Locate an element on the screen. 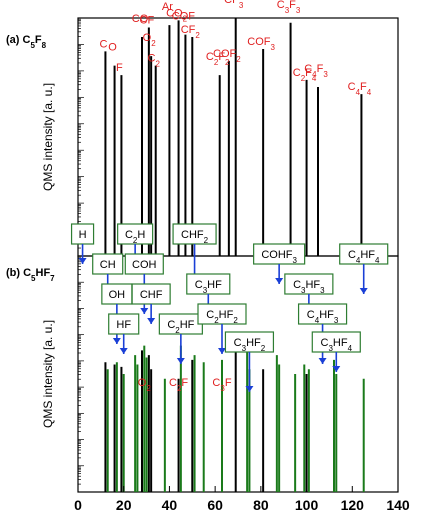  peak-label: C2 is located at coordinates (154, 61).